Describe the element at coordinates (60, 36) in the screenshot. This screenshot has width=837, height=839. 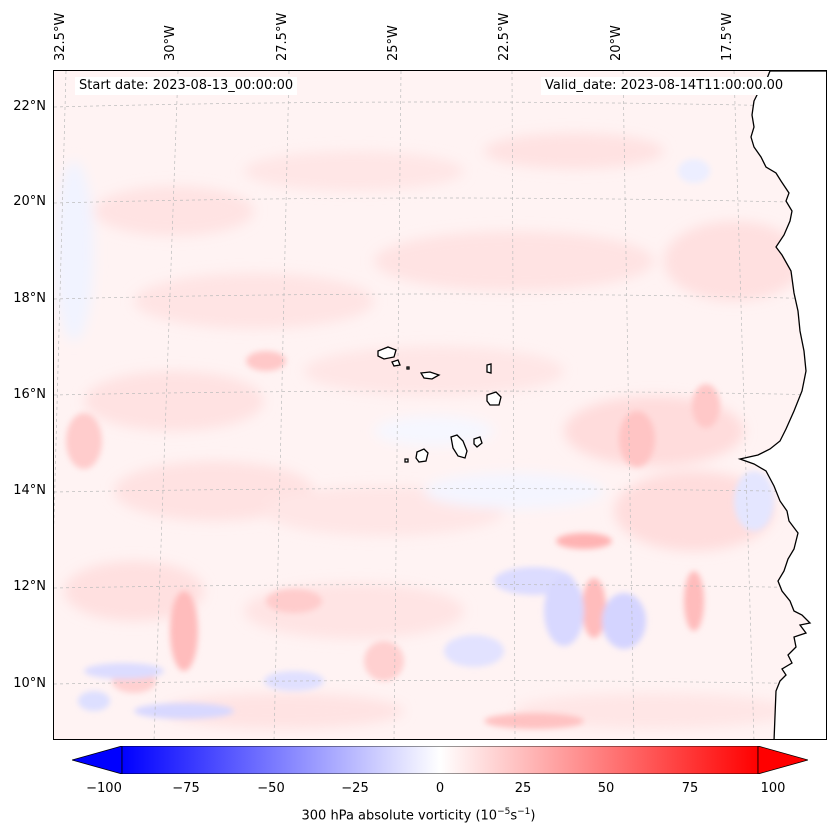
I see `lon-label-32-5w: 32.5°W` at that location.